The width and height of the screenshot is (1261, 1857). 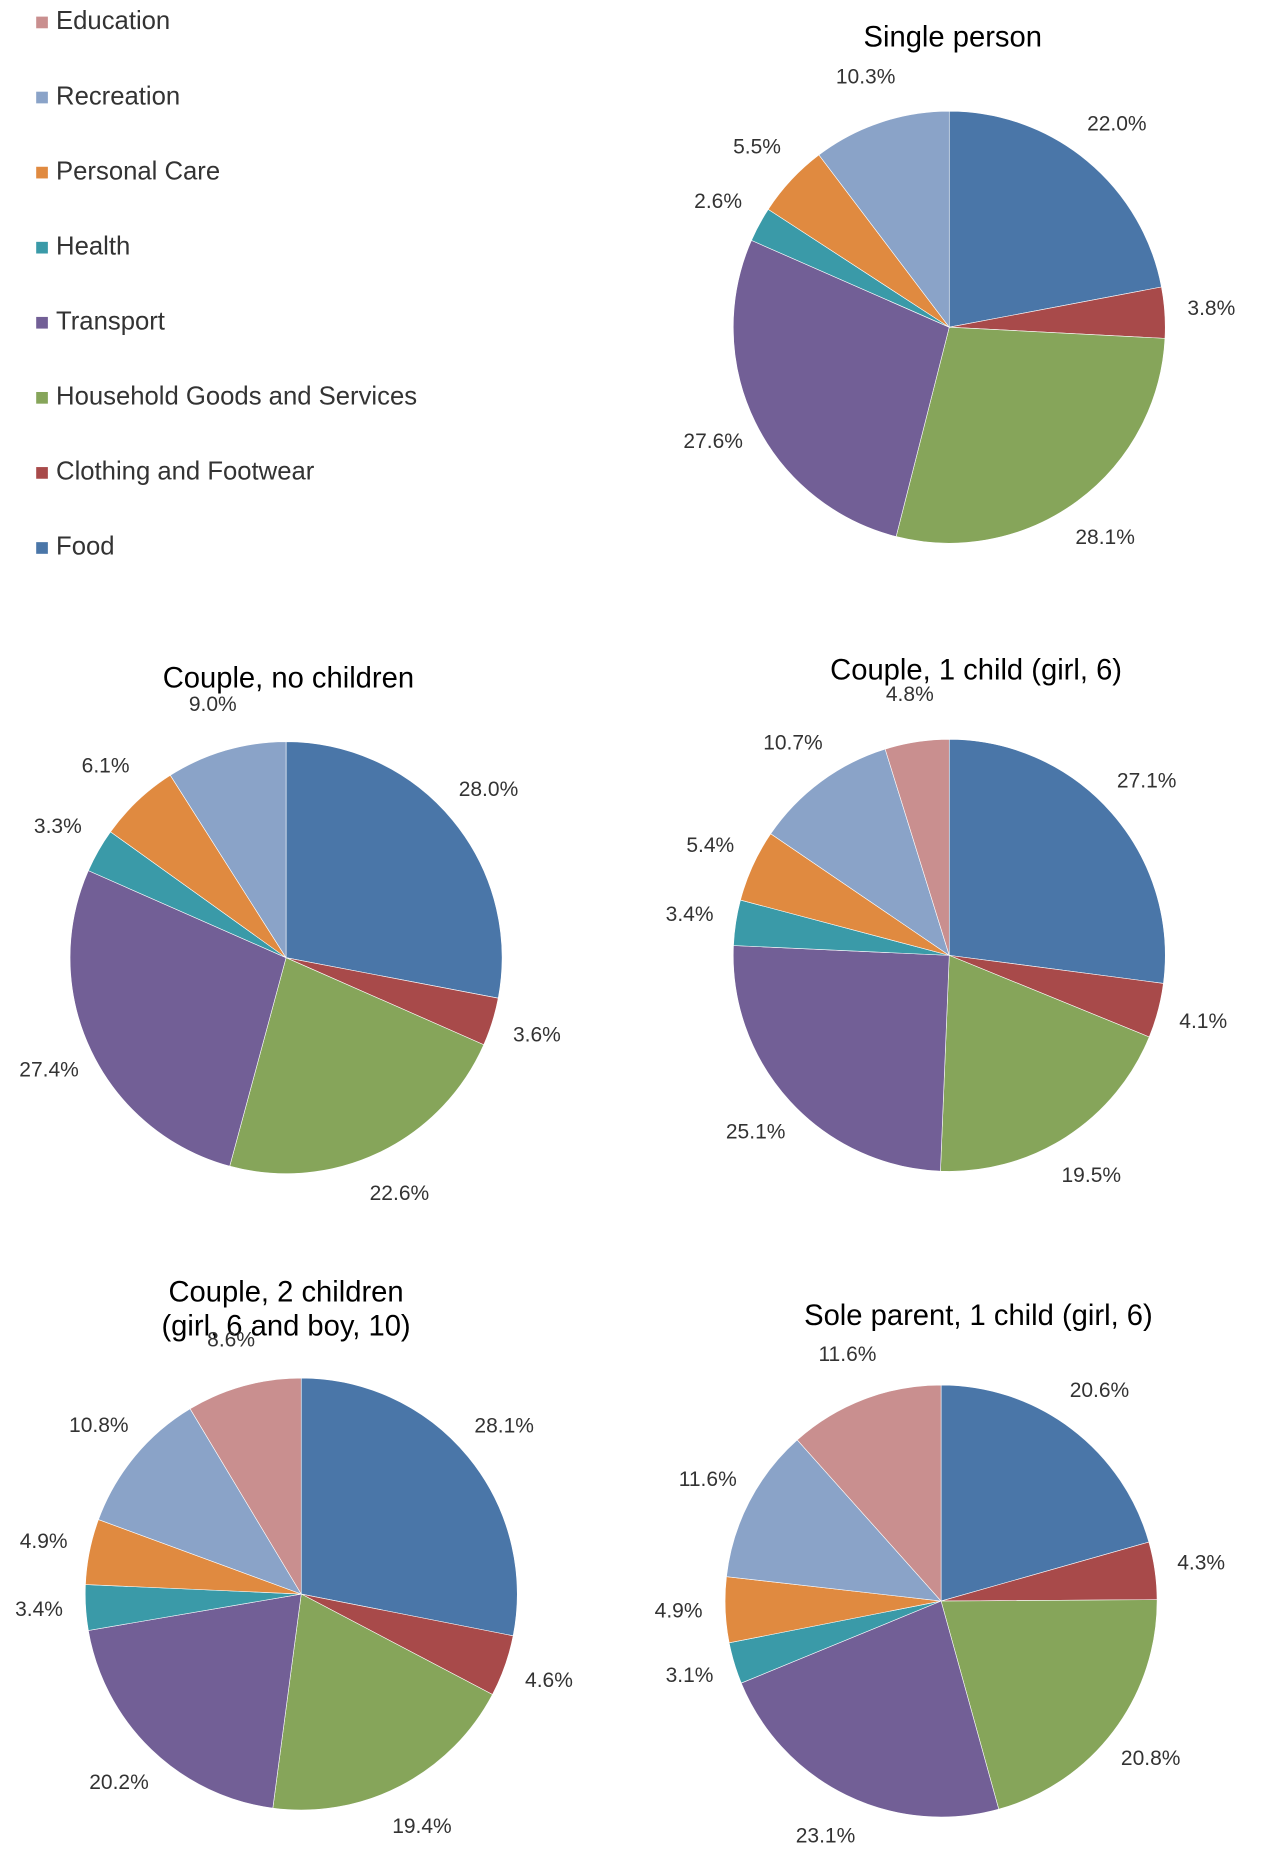 I want to click on data-label: 9.0%, so click(x=213, y=704).